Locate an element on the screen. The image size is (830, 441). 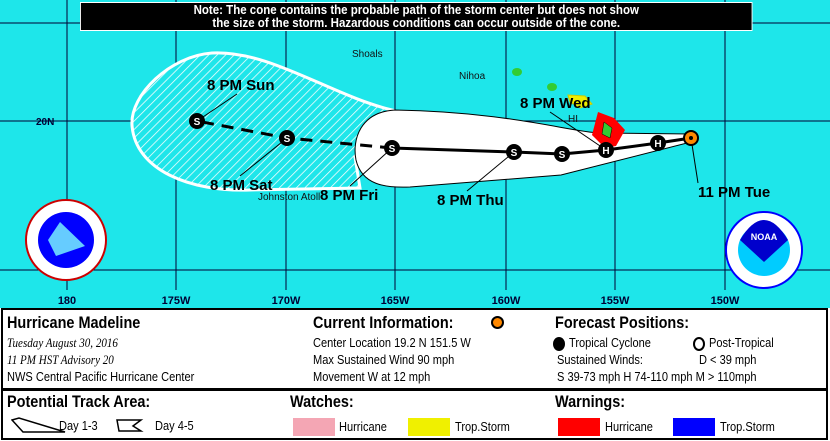
sustained-winds-label: Sustained Winds: is located at coordinates (600, 359).